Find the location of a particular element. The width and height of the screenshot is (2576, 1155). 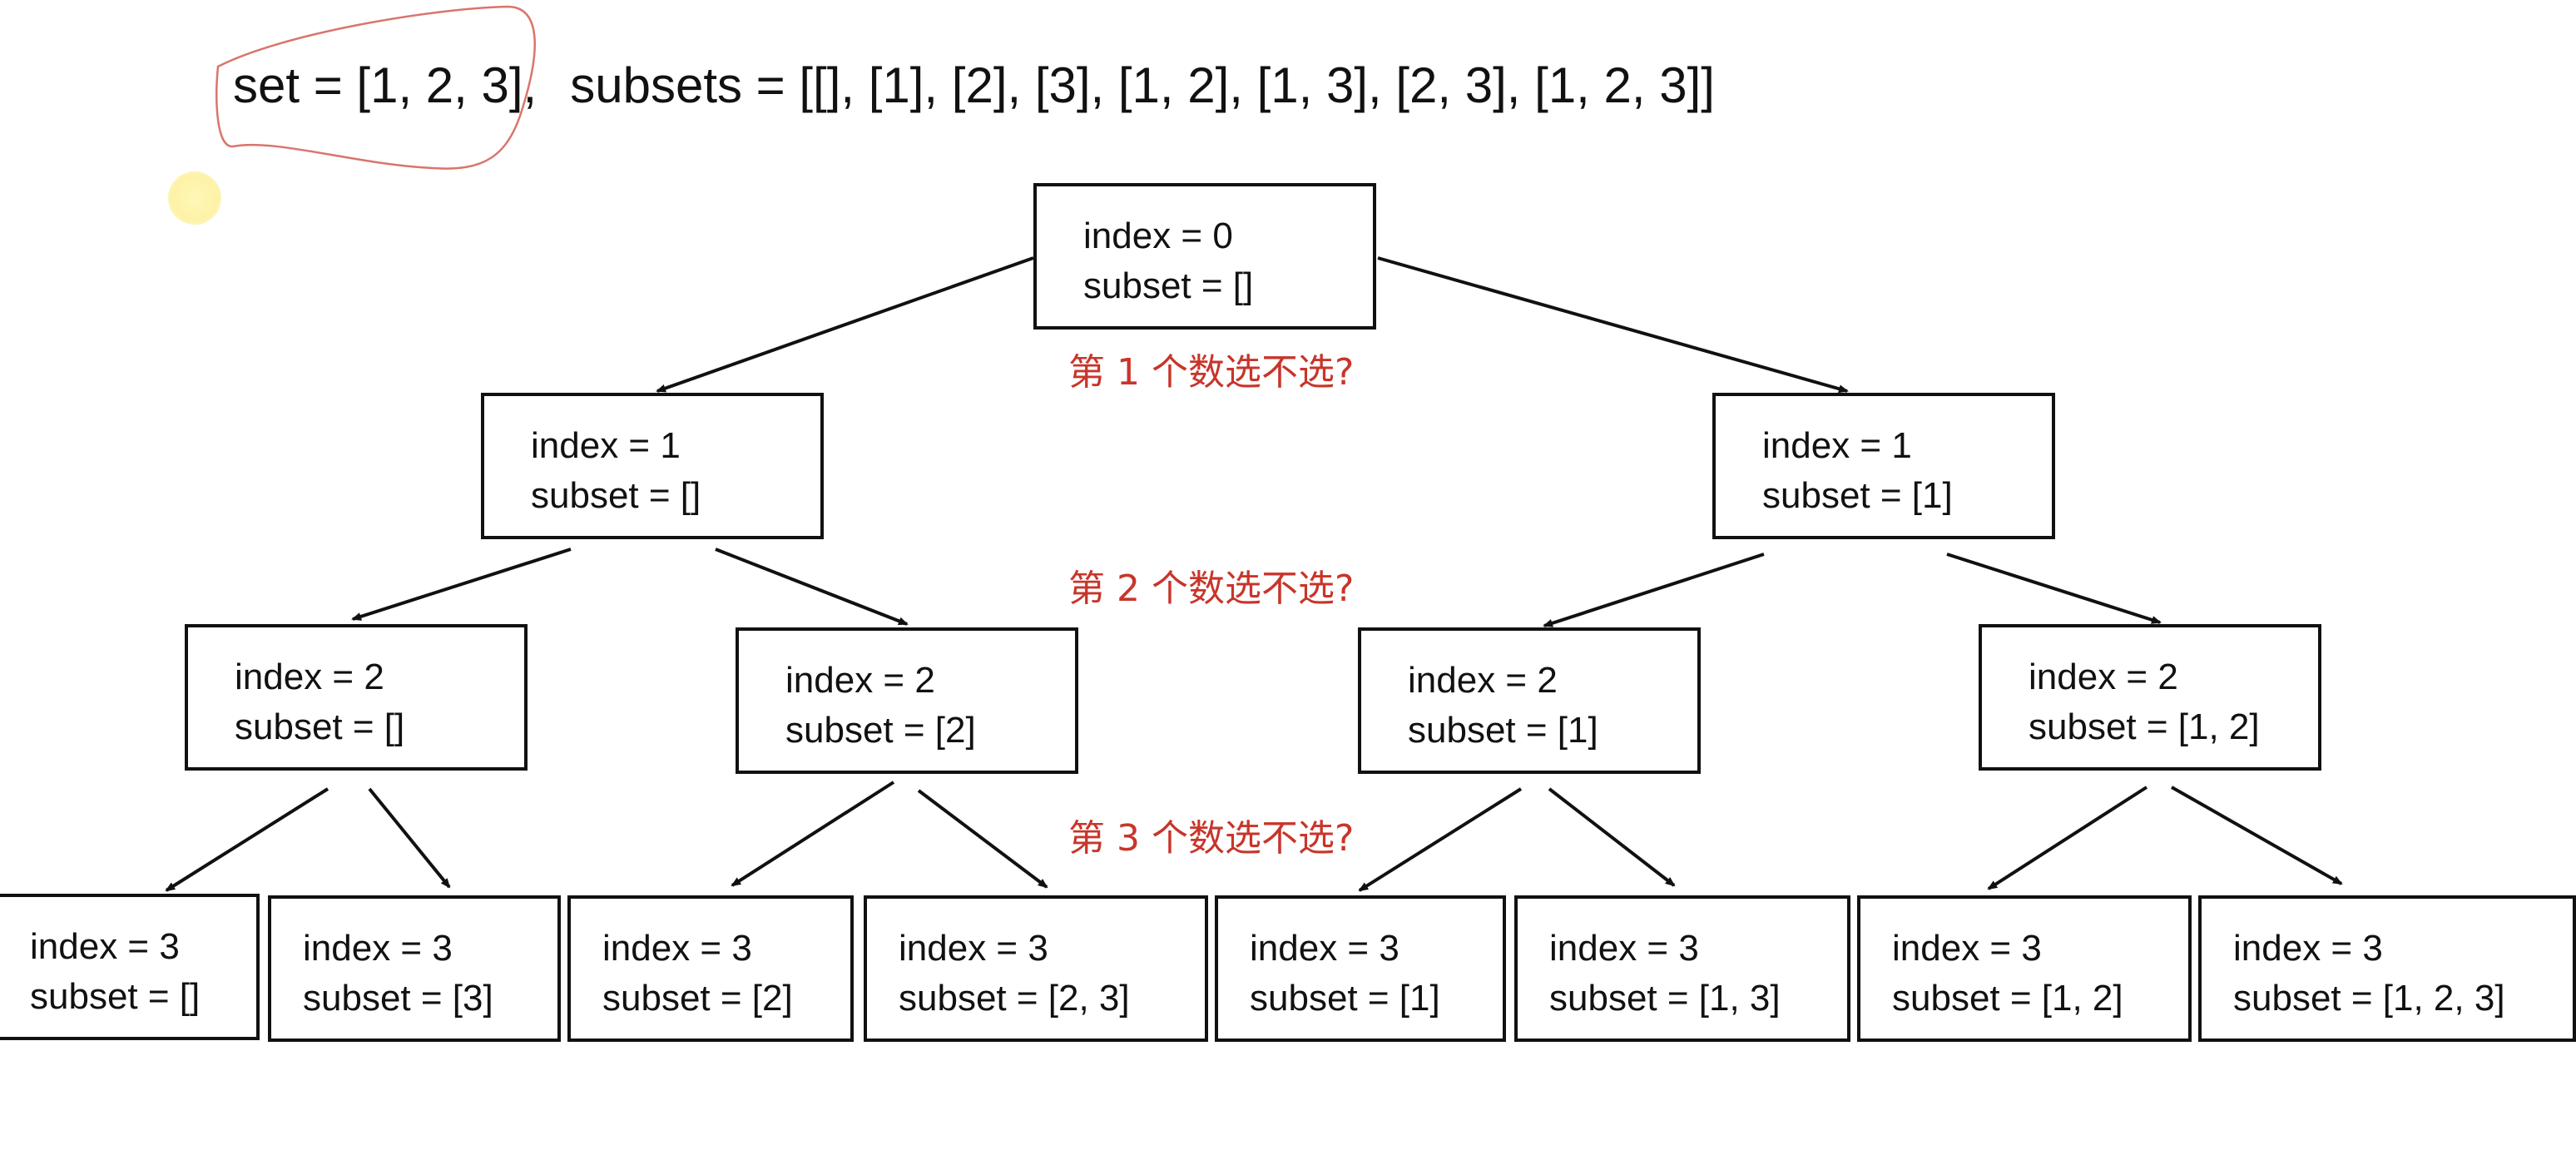

node-subset: subset = [1, 2, 3] is located at coordinates (2369, 998).